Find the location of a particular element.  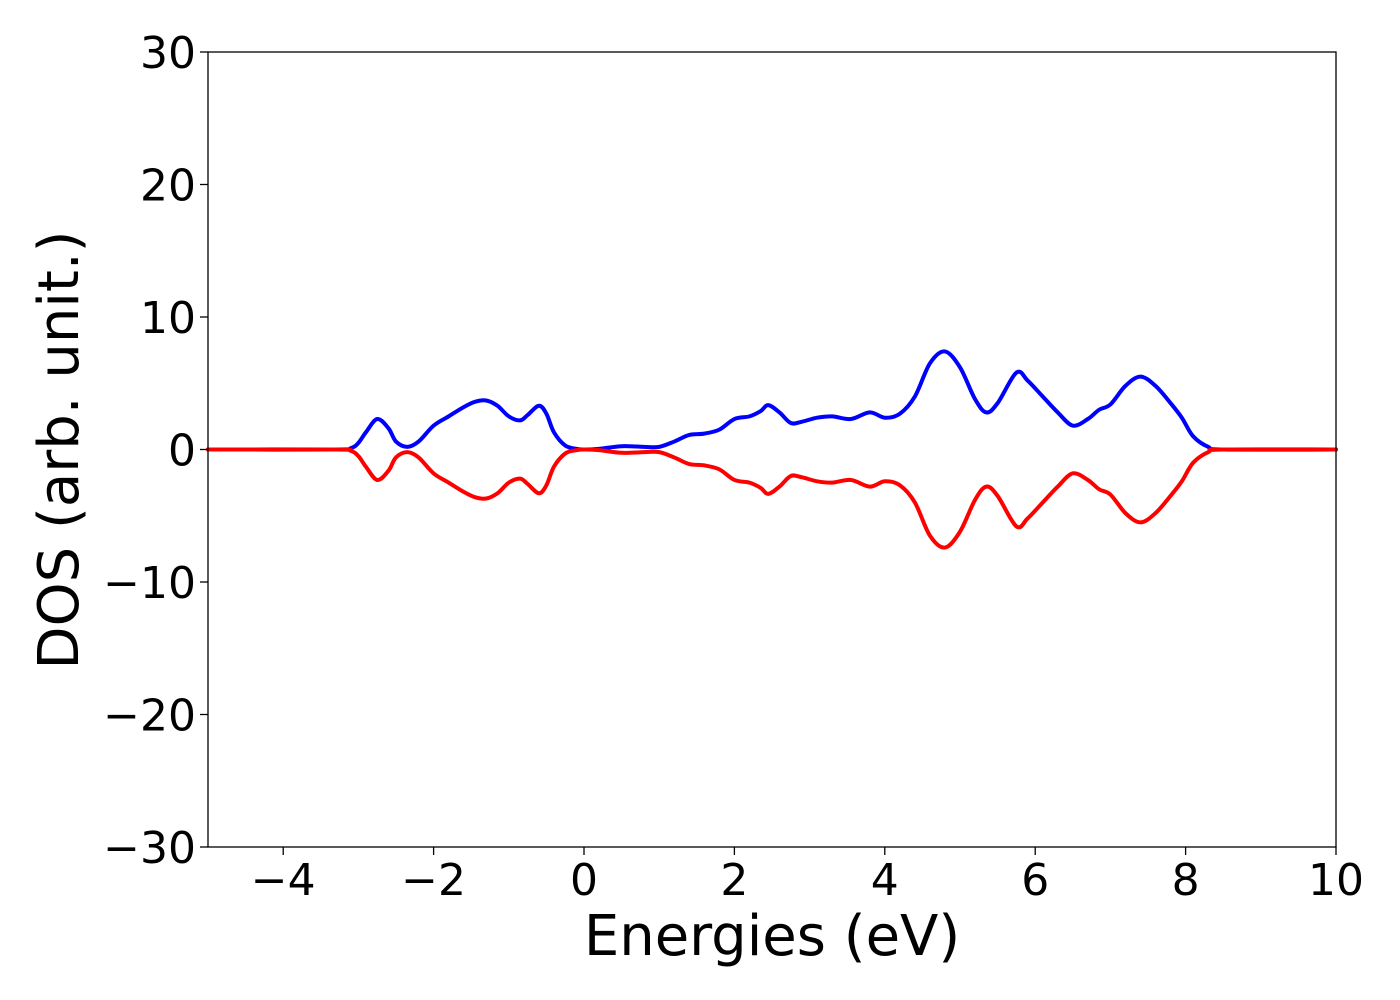

y-tick-label: −10 is located at coordinates (149, 583).